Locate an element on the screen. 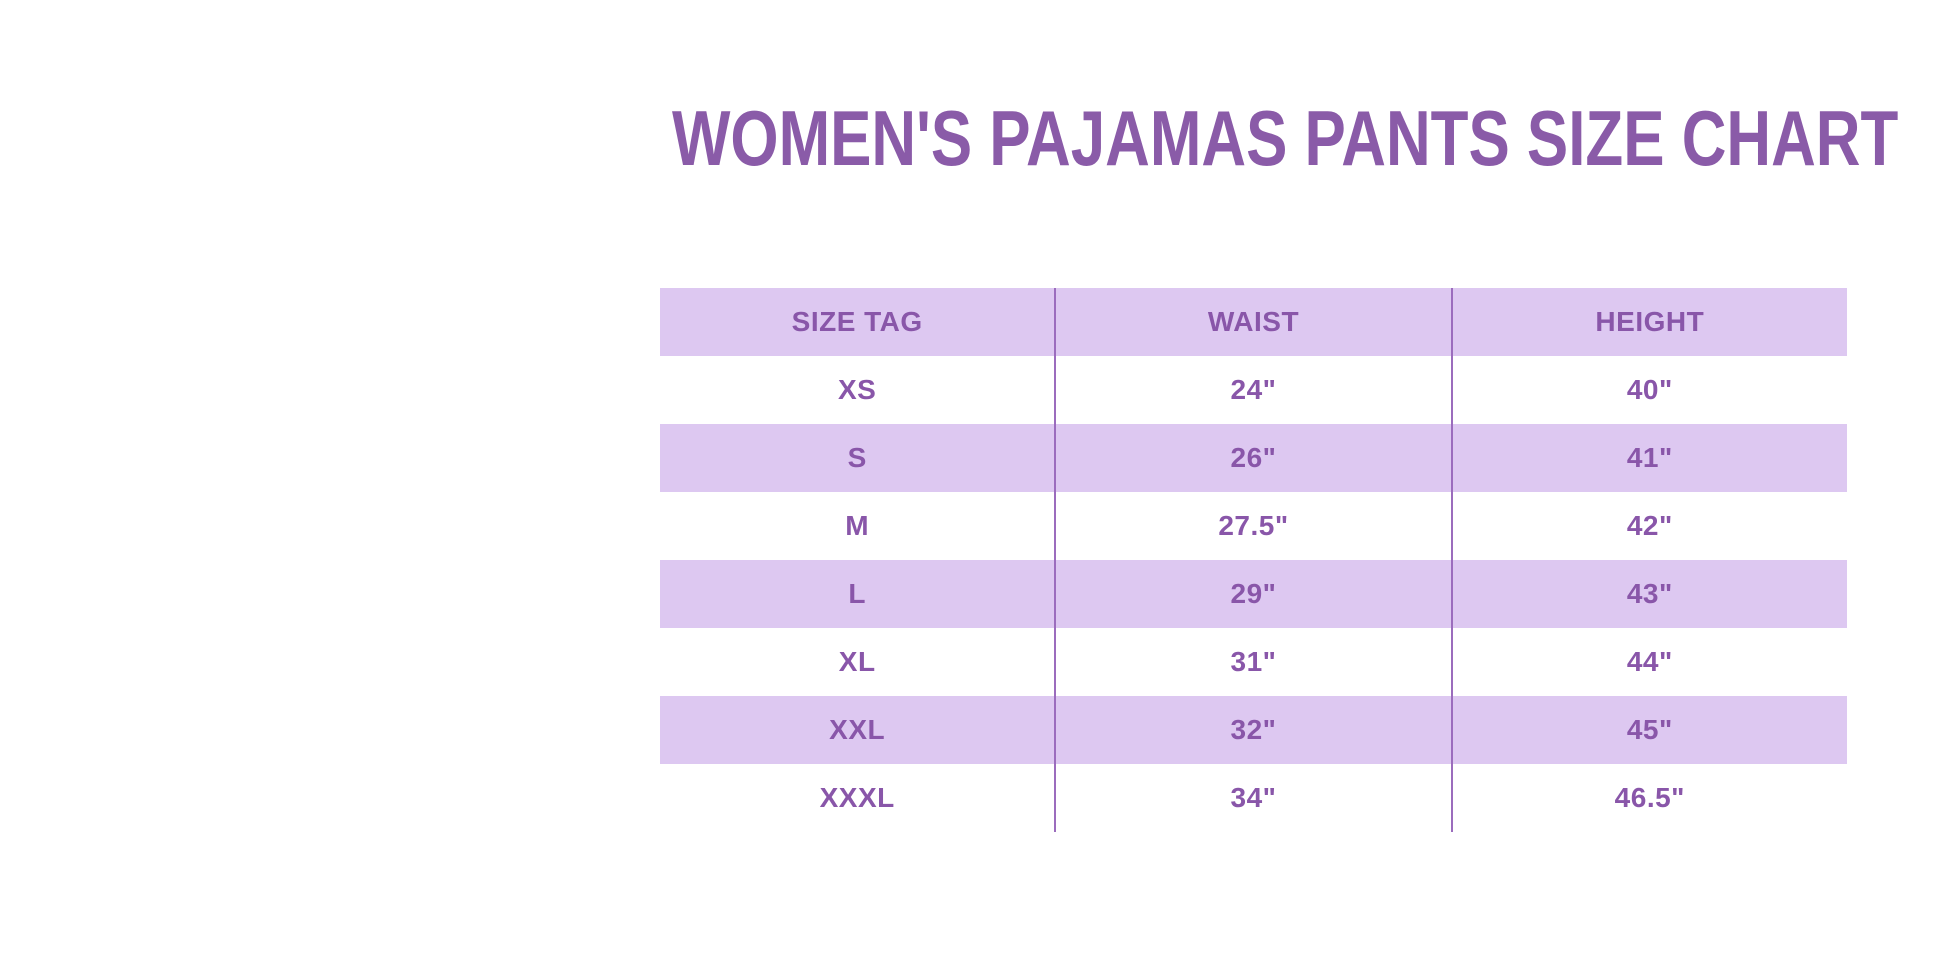  table-row-xxl: XXL 32" 45" is located at coordinates (1253, 730).